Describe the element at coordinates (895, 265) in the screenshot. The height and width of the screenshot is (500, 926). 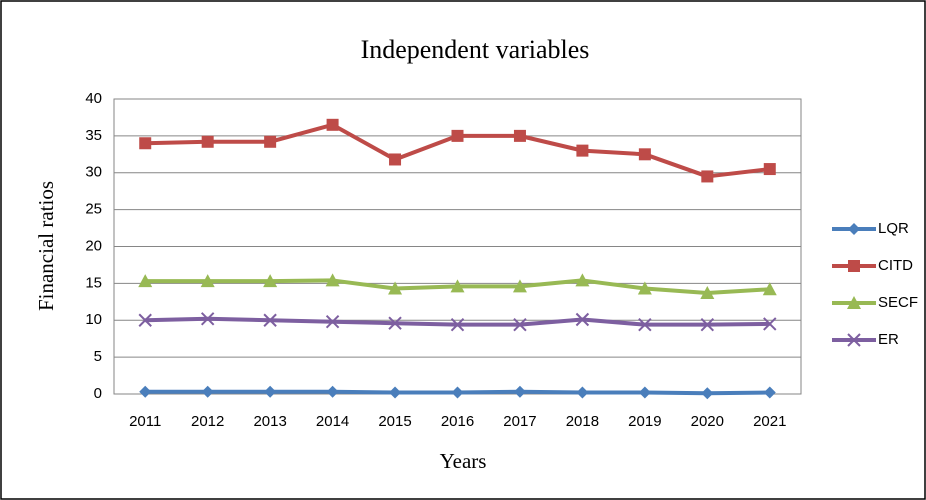
I see `legend-label: CITD` at that location.